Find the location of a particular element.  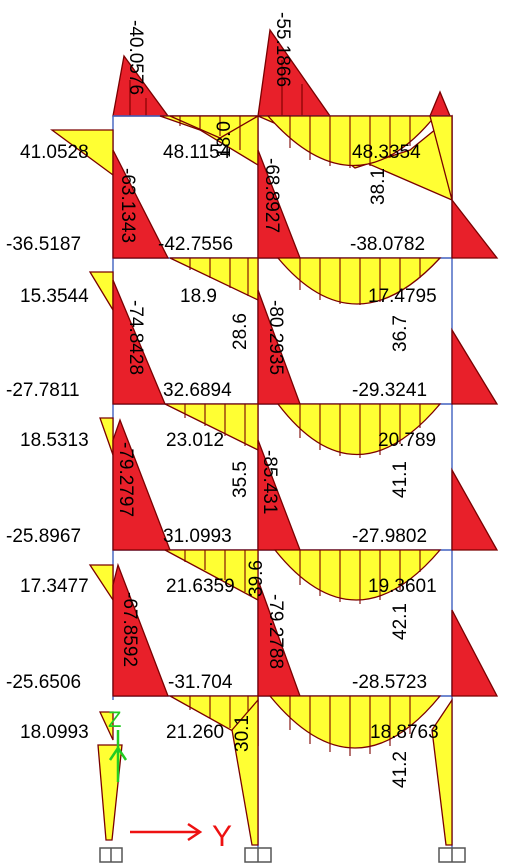

label-s3-right-span: 41.1 is located at coordinates (400, 479).